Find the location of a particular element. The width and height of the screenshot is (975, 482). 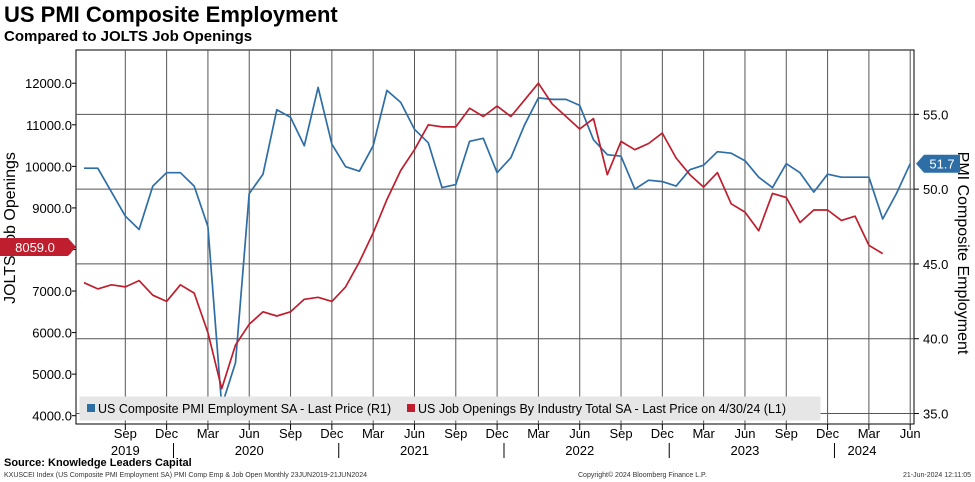

right-tick-label: 40.0 is located at coordinates (935, 339).